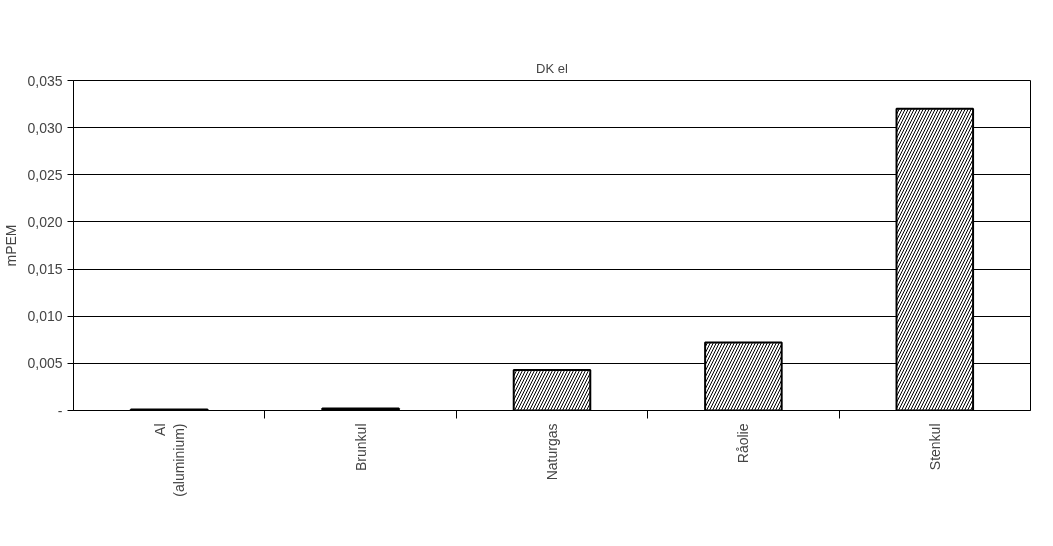 This screenshot has width=1053, height=546. I want to click on y-tick-label: 0,030, so click(45, 127).